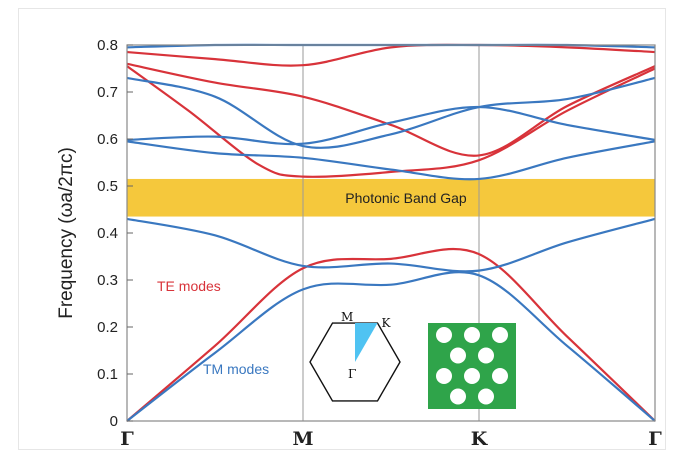 This screenshot has height=462, width=673. I want to click on y-tick-label: 0.1, so click(107, 374).